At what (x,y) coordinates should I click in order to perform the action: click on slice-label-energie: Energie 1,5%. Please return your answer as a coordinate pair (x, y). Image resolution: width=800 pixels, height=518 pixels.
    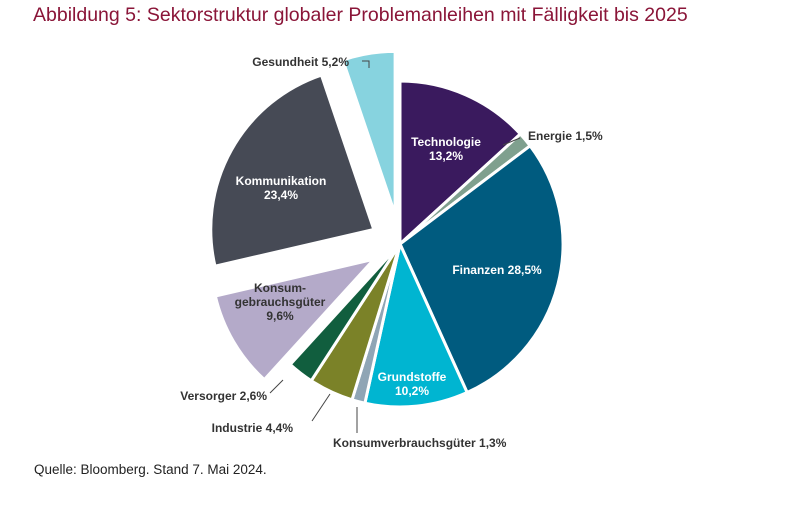
    Looking at the image, I should click on (565, 136).